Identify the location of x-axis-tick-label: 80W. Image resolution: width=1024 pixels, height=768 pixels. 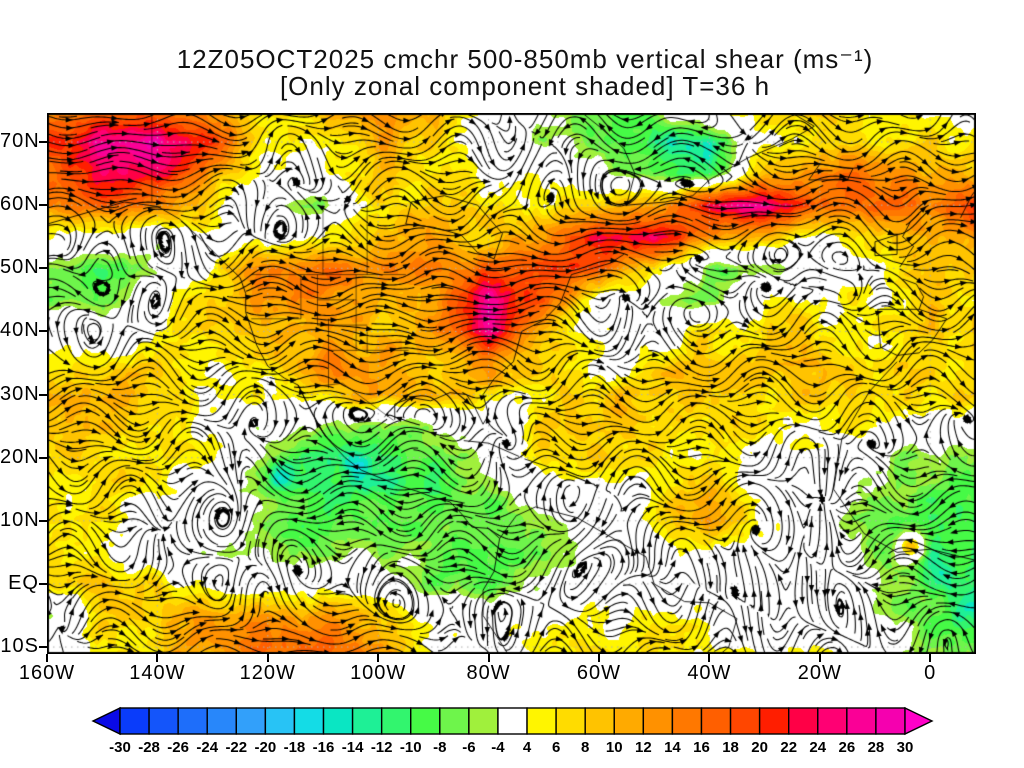
(488, 673).